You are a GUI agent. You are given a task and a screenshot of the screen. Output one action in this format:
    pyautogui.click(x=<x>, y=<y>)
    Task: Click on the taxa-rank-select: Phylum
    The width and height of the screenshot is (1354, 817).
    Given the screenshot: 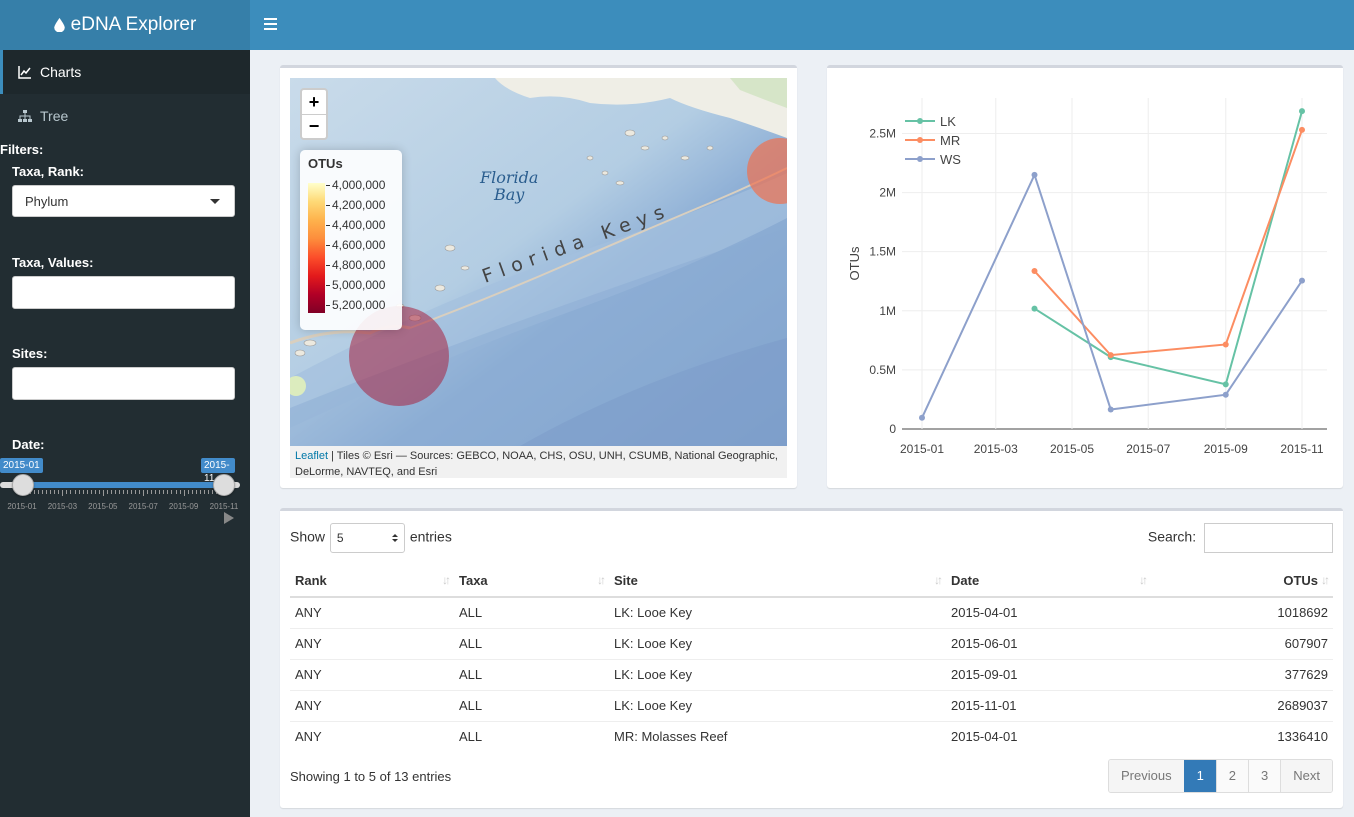 What is the action you would take?
    pyautogui.click(x=123, y=201)
    